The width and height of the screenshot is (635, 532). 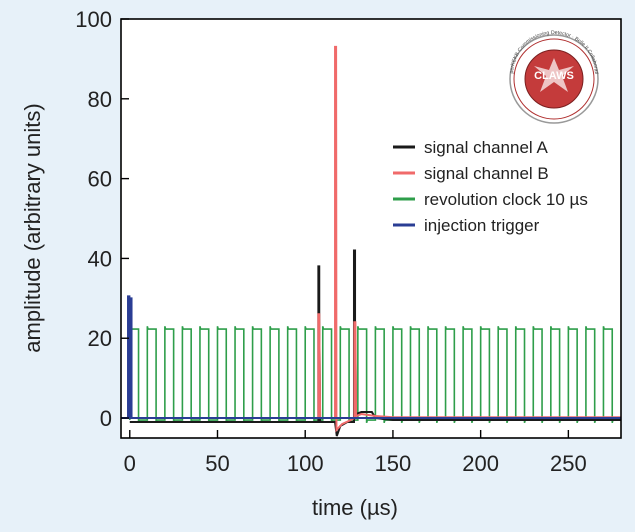 I want to click on x-tick-label: 250, so click(x=568, y=463).